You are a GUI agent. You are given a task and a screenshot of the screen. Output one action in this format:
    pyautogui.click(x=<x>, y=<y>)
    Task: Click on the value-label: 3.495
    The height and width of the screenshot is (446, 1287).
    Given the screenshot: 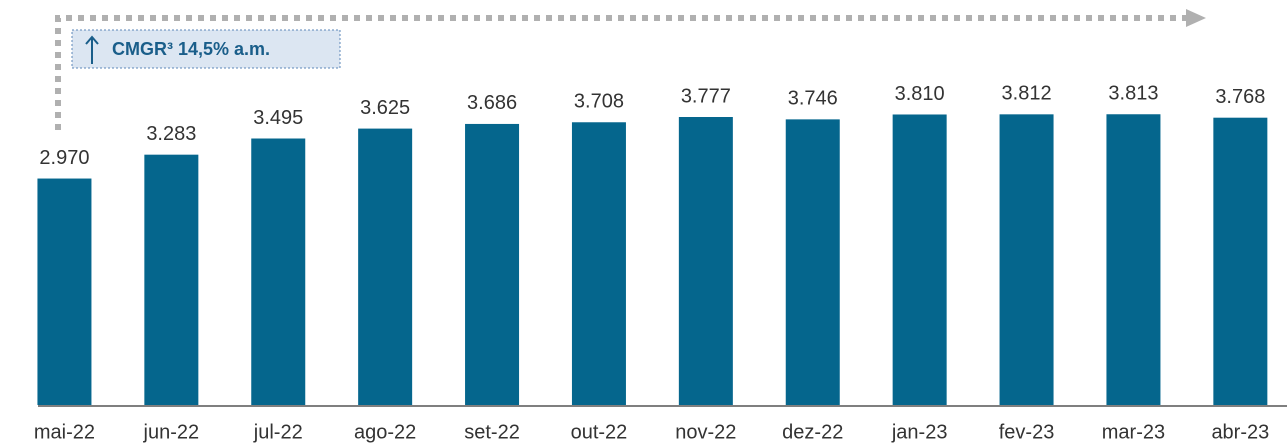 What is the action you would take?
    pyautogui.click(x=278, y=118)
    